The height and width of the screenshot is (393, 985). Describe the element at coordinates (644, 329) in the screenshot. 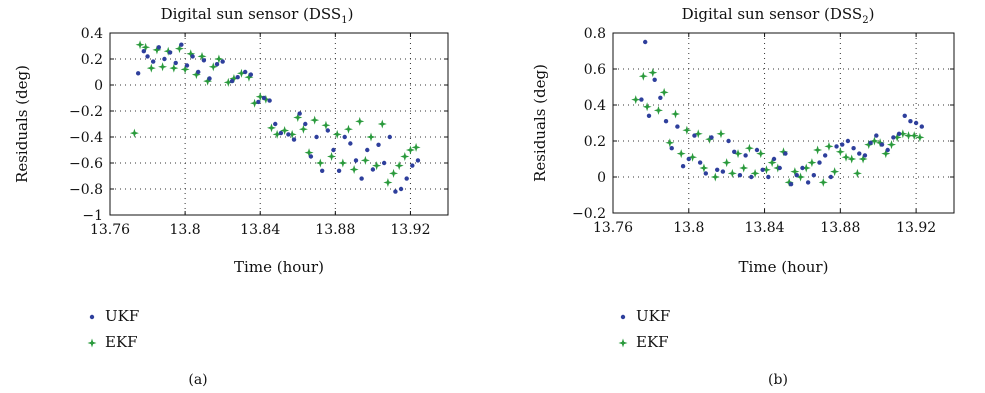

I see `legend: UKF EKF` at that location.